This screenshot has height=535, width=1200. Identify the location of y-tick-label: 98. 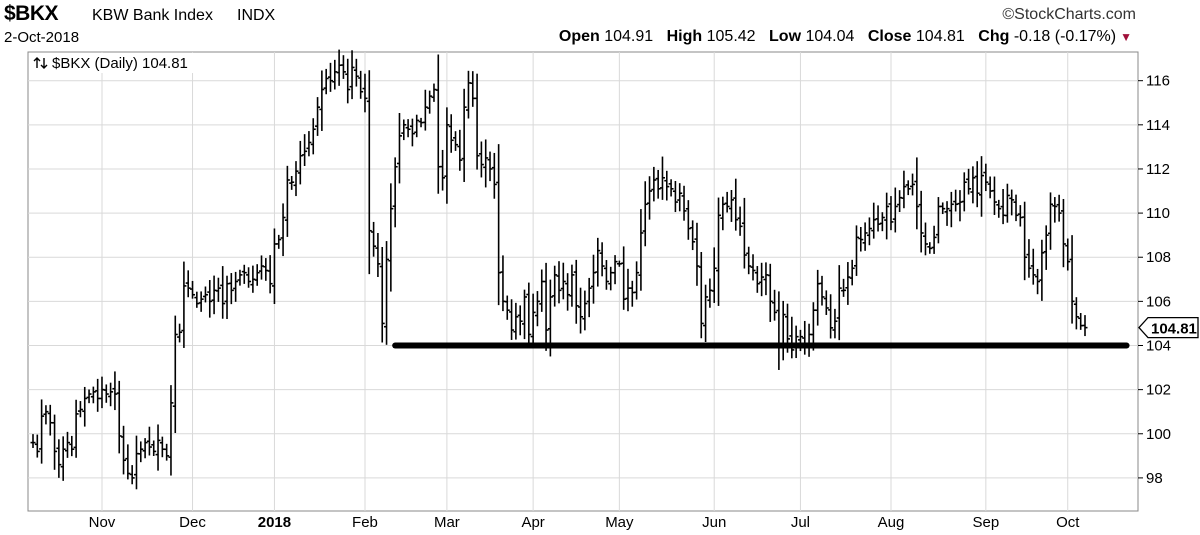
(1154, 478).